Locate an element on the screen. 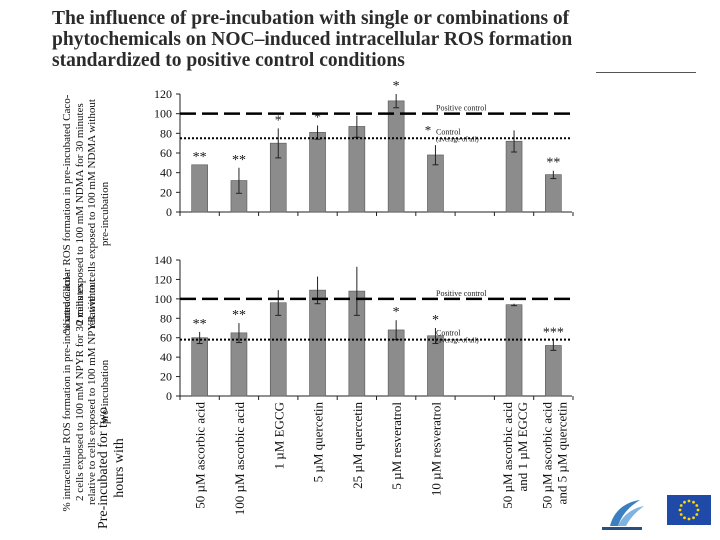 The image size is (720, 540). category-label: 1 µM EGCG is located at coordinates (278, 435).